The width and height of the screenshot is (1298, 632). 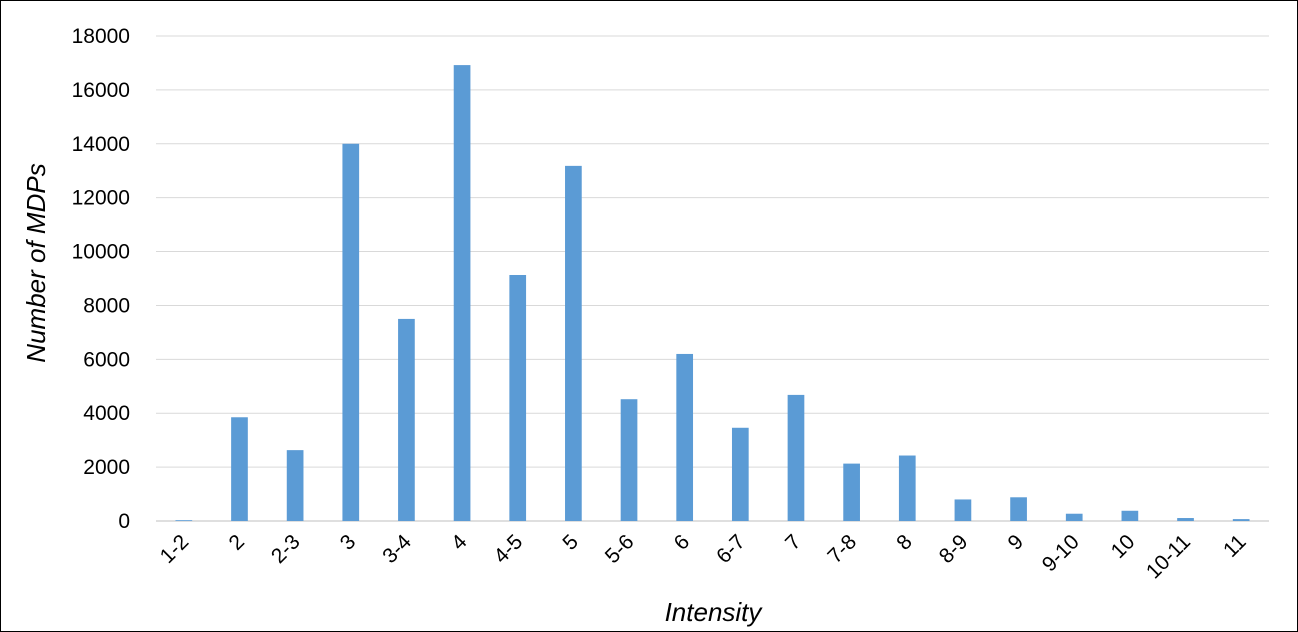 I want to click on x-tick-label: 2, so click(x=236, y=542).